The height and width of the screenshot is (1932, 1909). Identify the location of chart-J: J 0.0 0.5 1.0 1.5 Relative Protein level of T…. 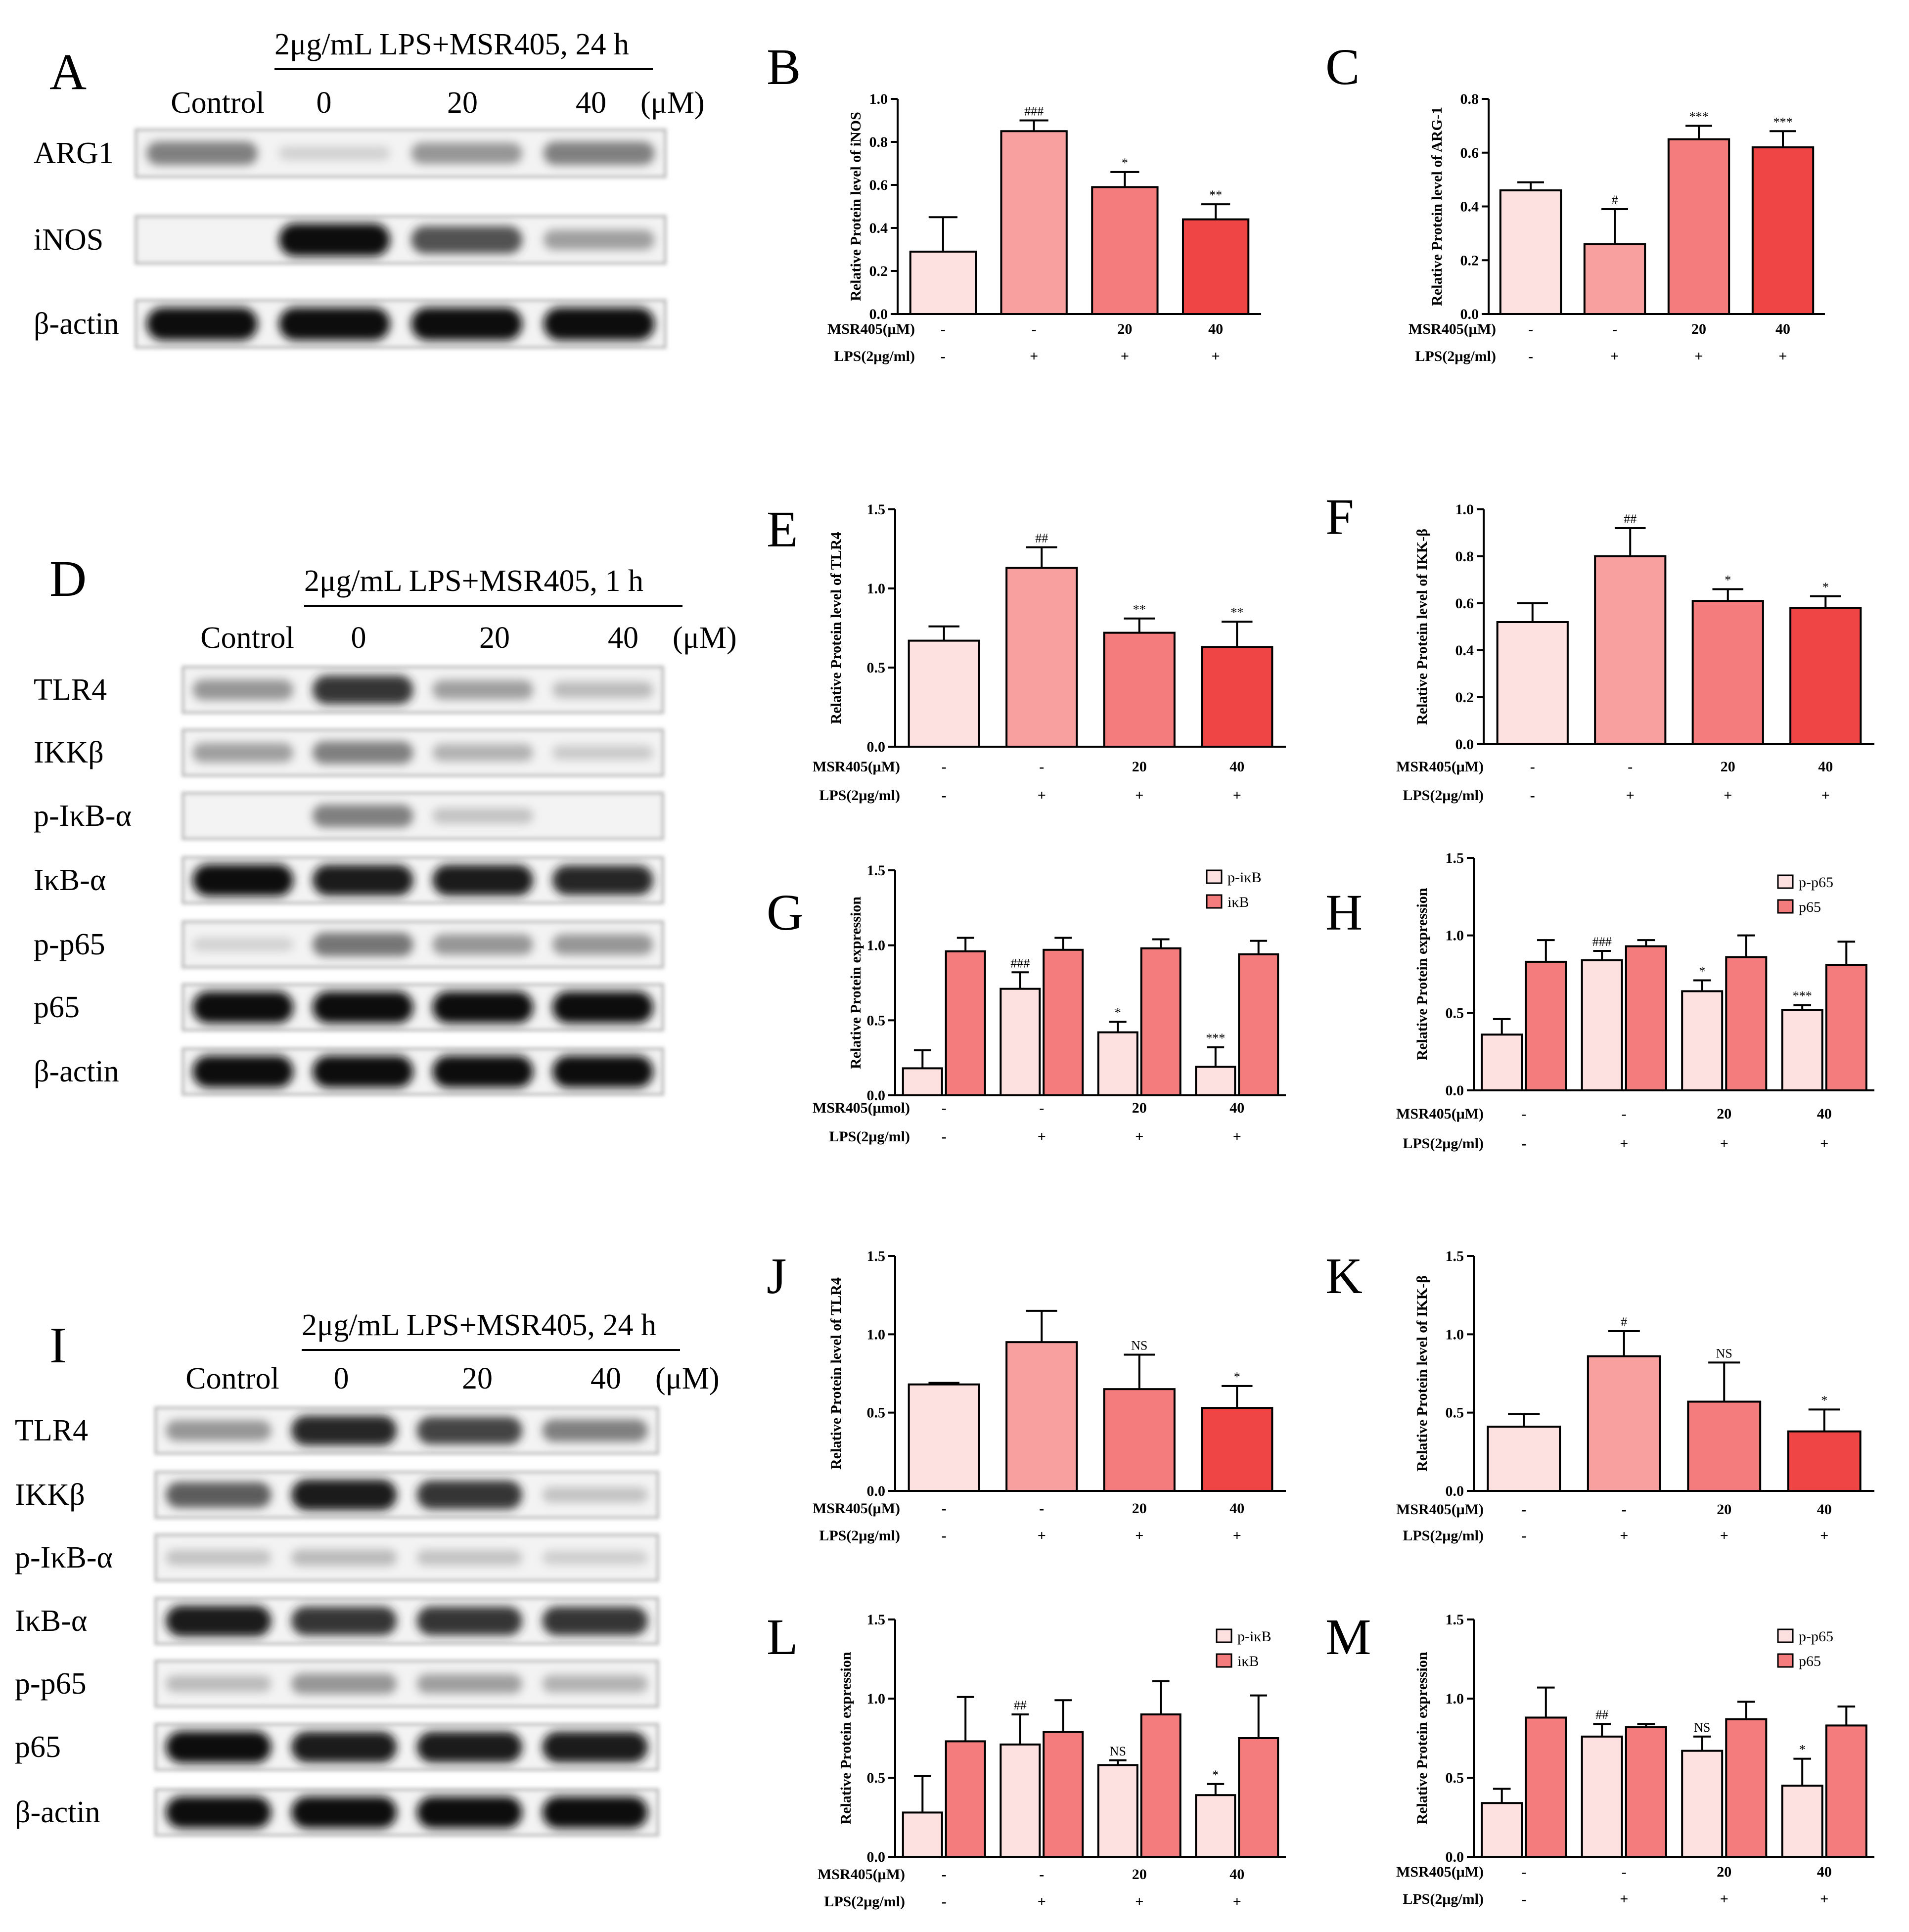
(1026, 1396).